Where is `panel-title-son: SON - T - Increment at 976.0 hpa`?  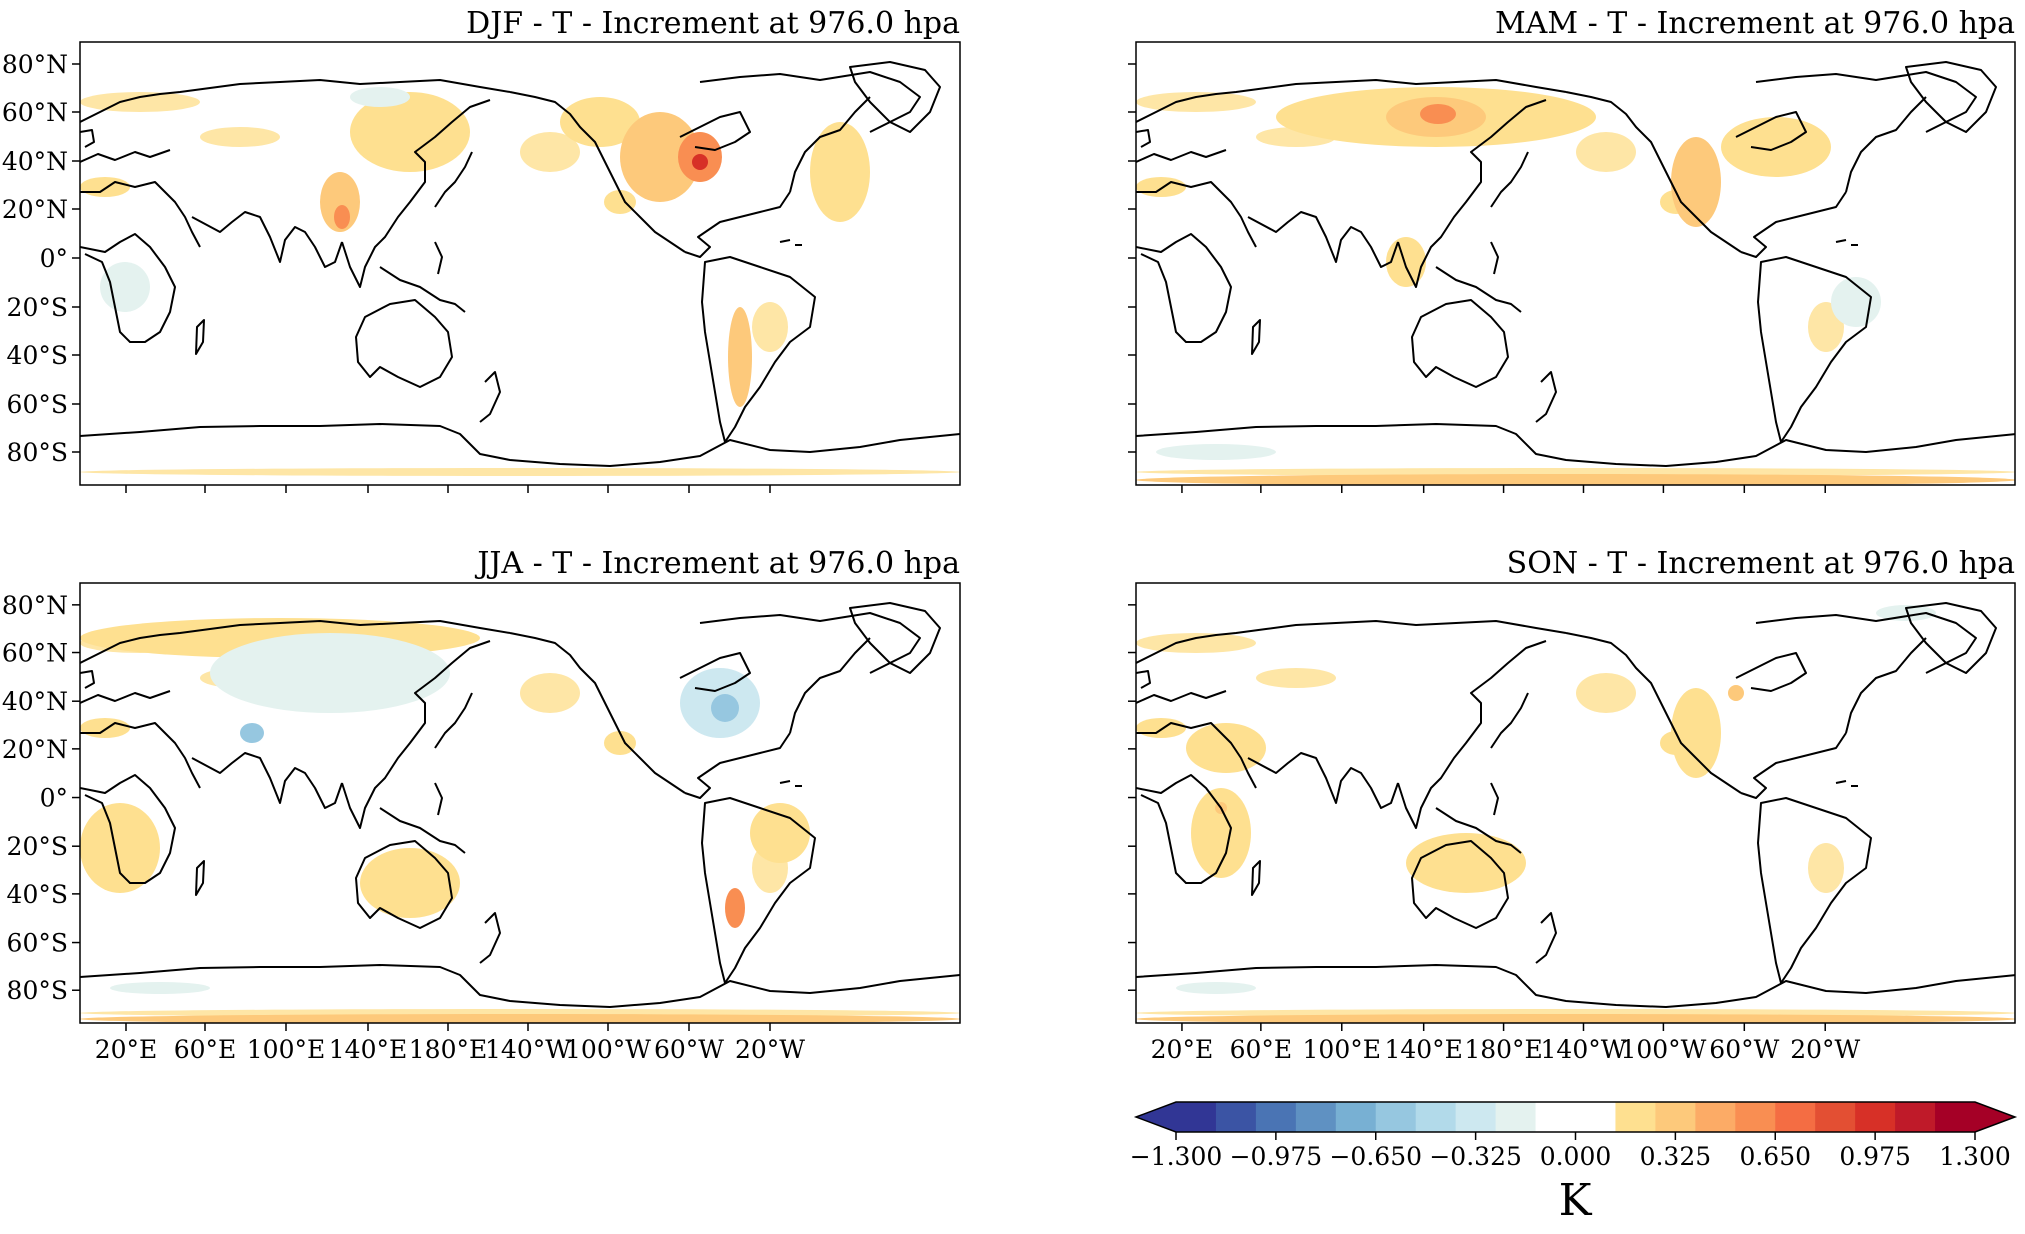
panel-title-son: SON - T - Increment at 976.0 hpa is located at coordinates (1761, 563).